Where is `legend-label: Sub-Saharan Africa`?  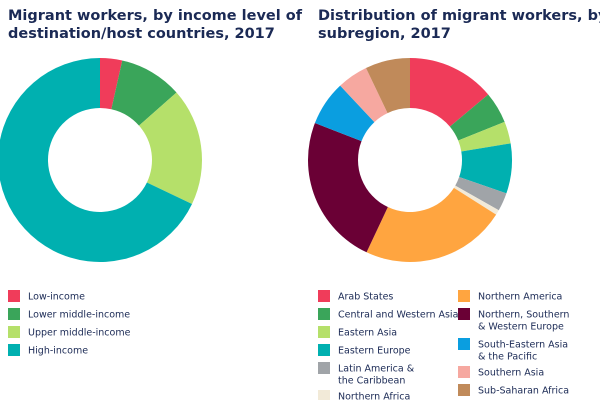 legend-label: Sub-Saharan Africa is located at coordinates (523, 391).